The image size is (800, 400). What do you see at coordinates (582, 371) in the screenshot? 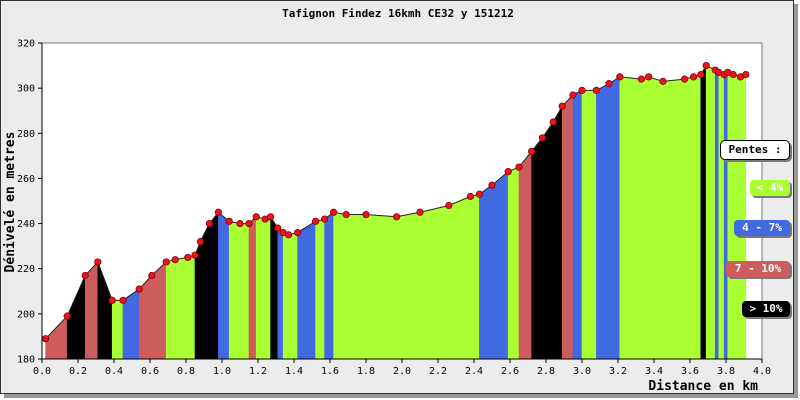
I see `x-tick-label: 3.0` at bounding box center [582, 371].